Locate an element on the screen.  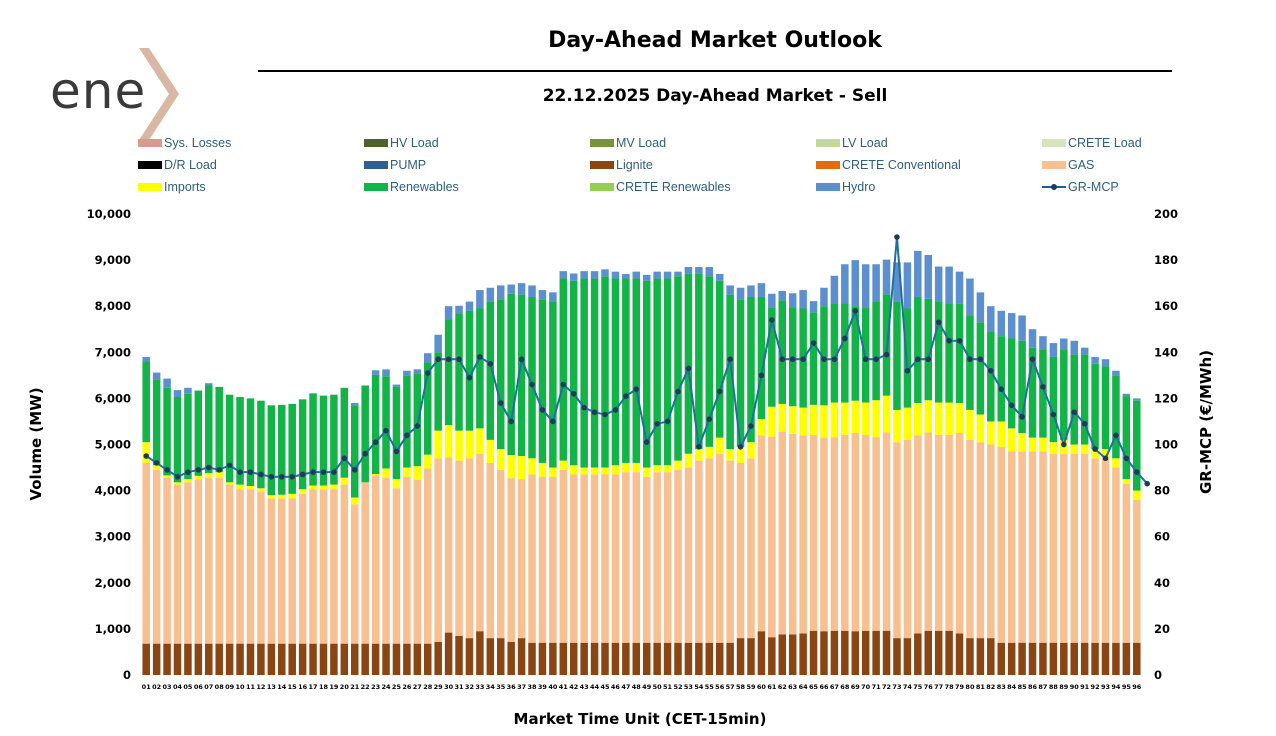
y-tick-label: 6,000 is located at coordinates (113, 398).